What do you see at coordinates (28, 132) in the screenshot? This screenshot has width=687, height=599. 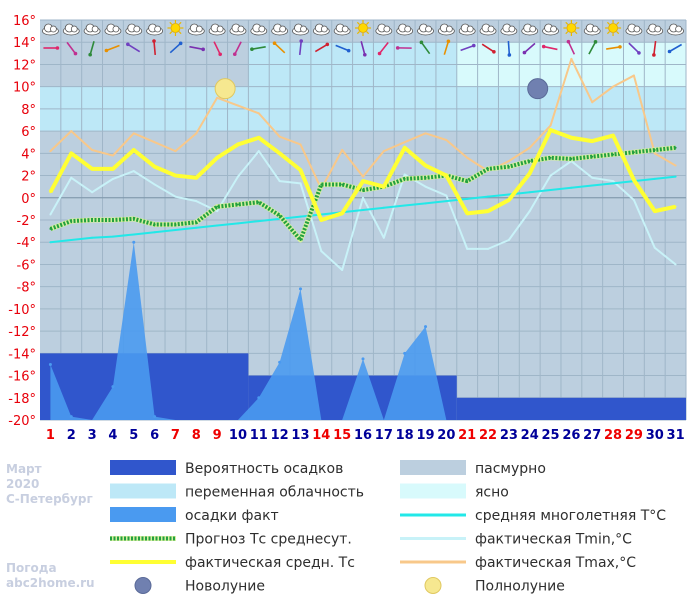 I see `y-tick-label: 6°` at bounding box center [28, 132].